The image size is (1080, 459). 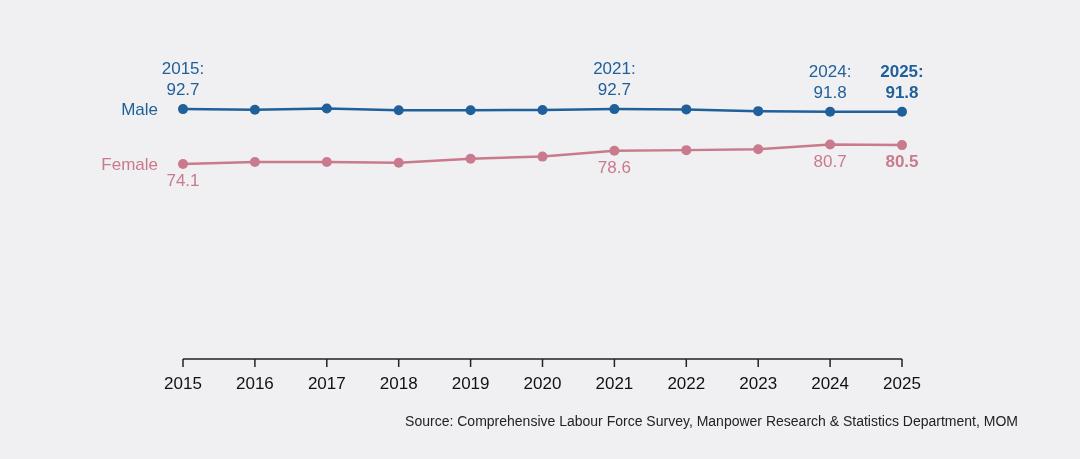 I want to click on data-label: 80.5, so click(x=902, y=162).